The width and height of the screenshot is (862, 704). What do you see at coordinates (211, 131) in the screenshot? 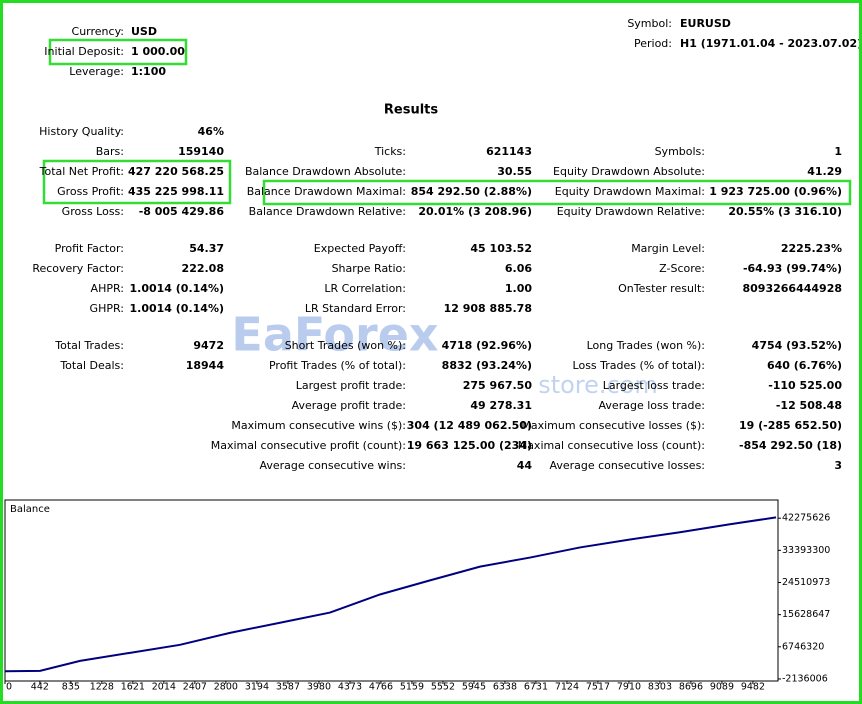
I see `field-value: 46%` at bounding box center [211, 131].